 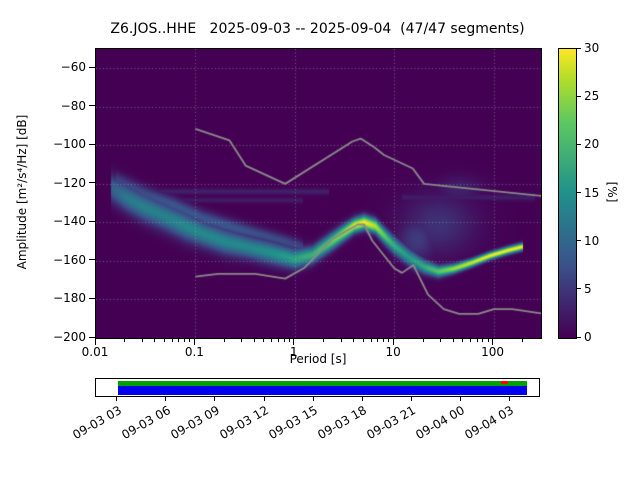 I want to click on y-axis-label: Amplitude [m²/s⁴/Hz] [dB], so click(x=22, y=192).